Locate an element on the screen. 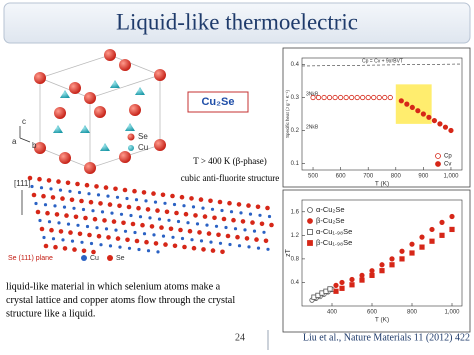 The height and width of the screenshot is (355, 474). x-tick-label: 900 is located at coordinates (423, 177).